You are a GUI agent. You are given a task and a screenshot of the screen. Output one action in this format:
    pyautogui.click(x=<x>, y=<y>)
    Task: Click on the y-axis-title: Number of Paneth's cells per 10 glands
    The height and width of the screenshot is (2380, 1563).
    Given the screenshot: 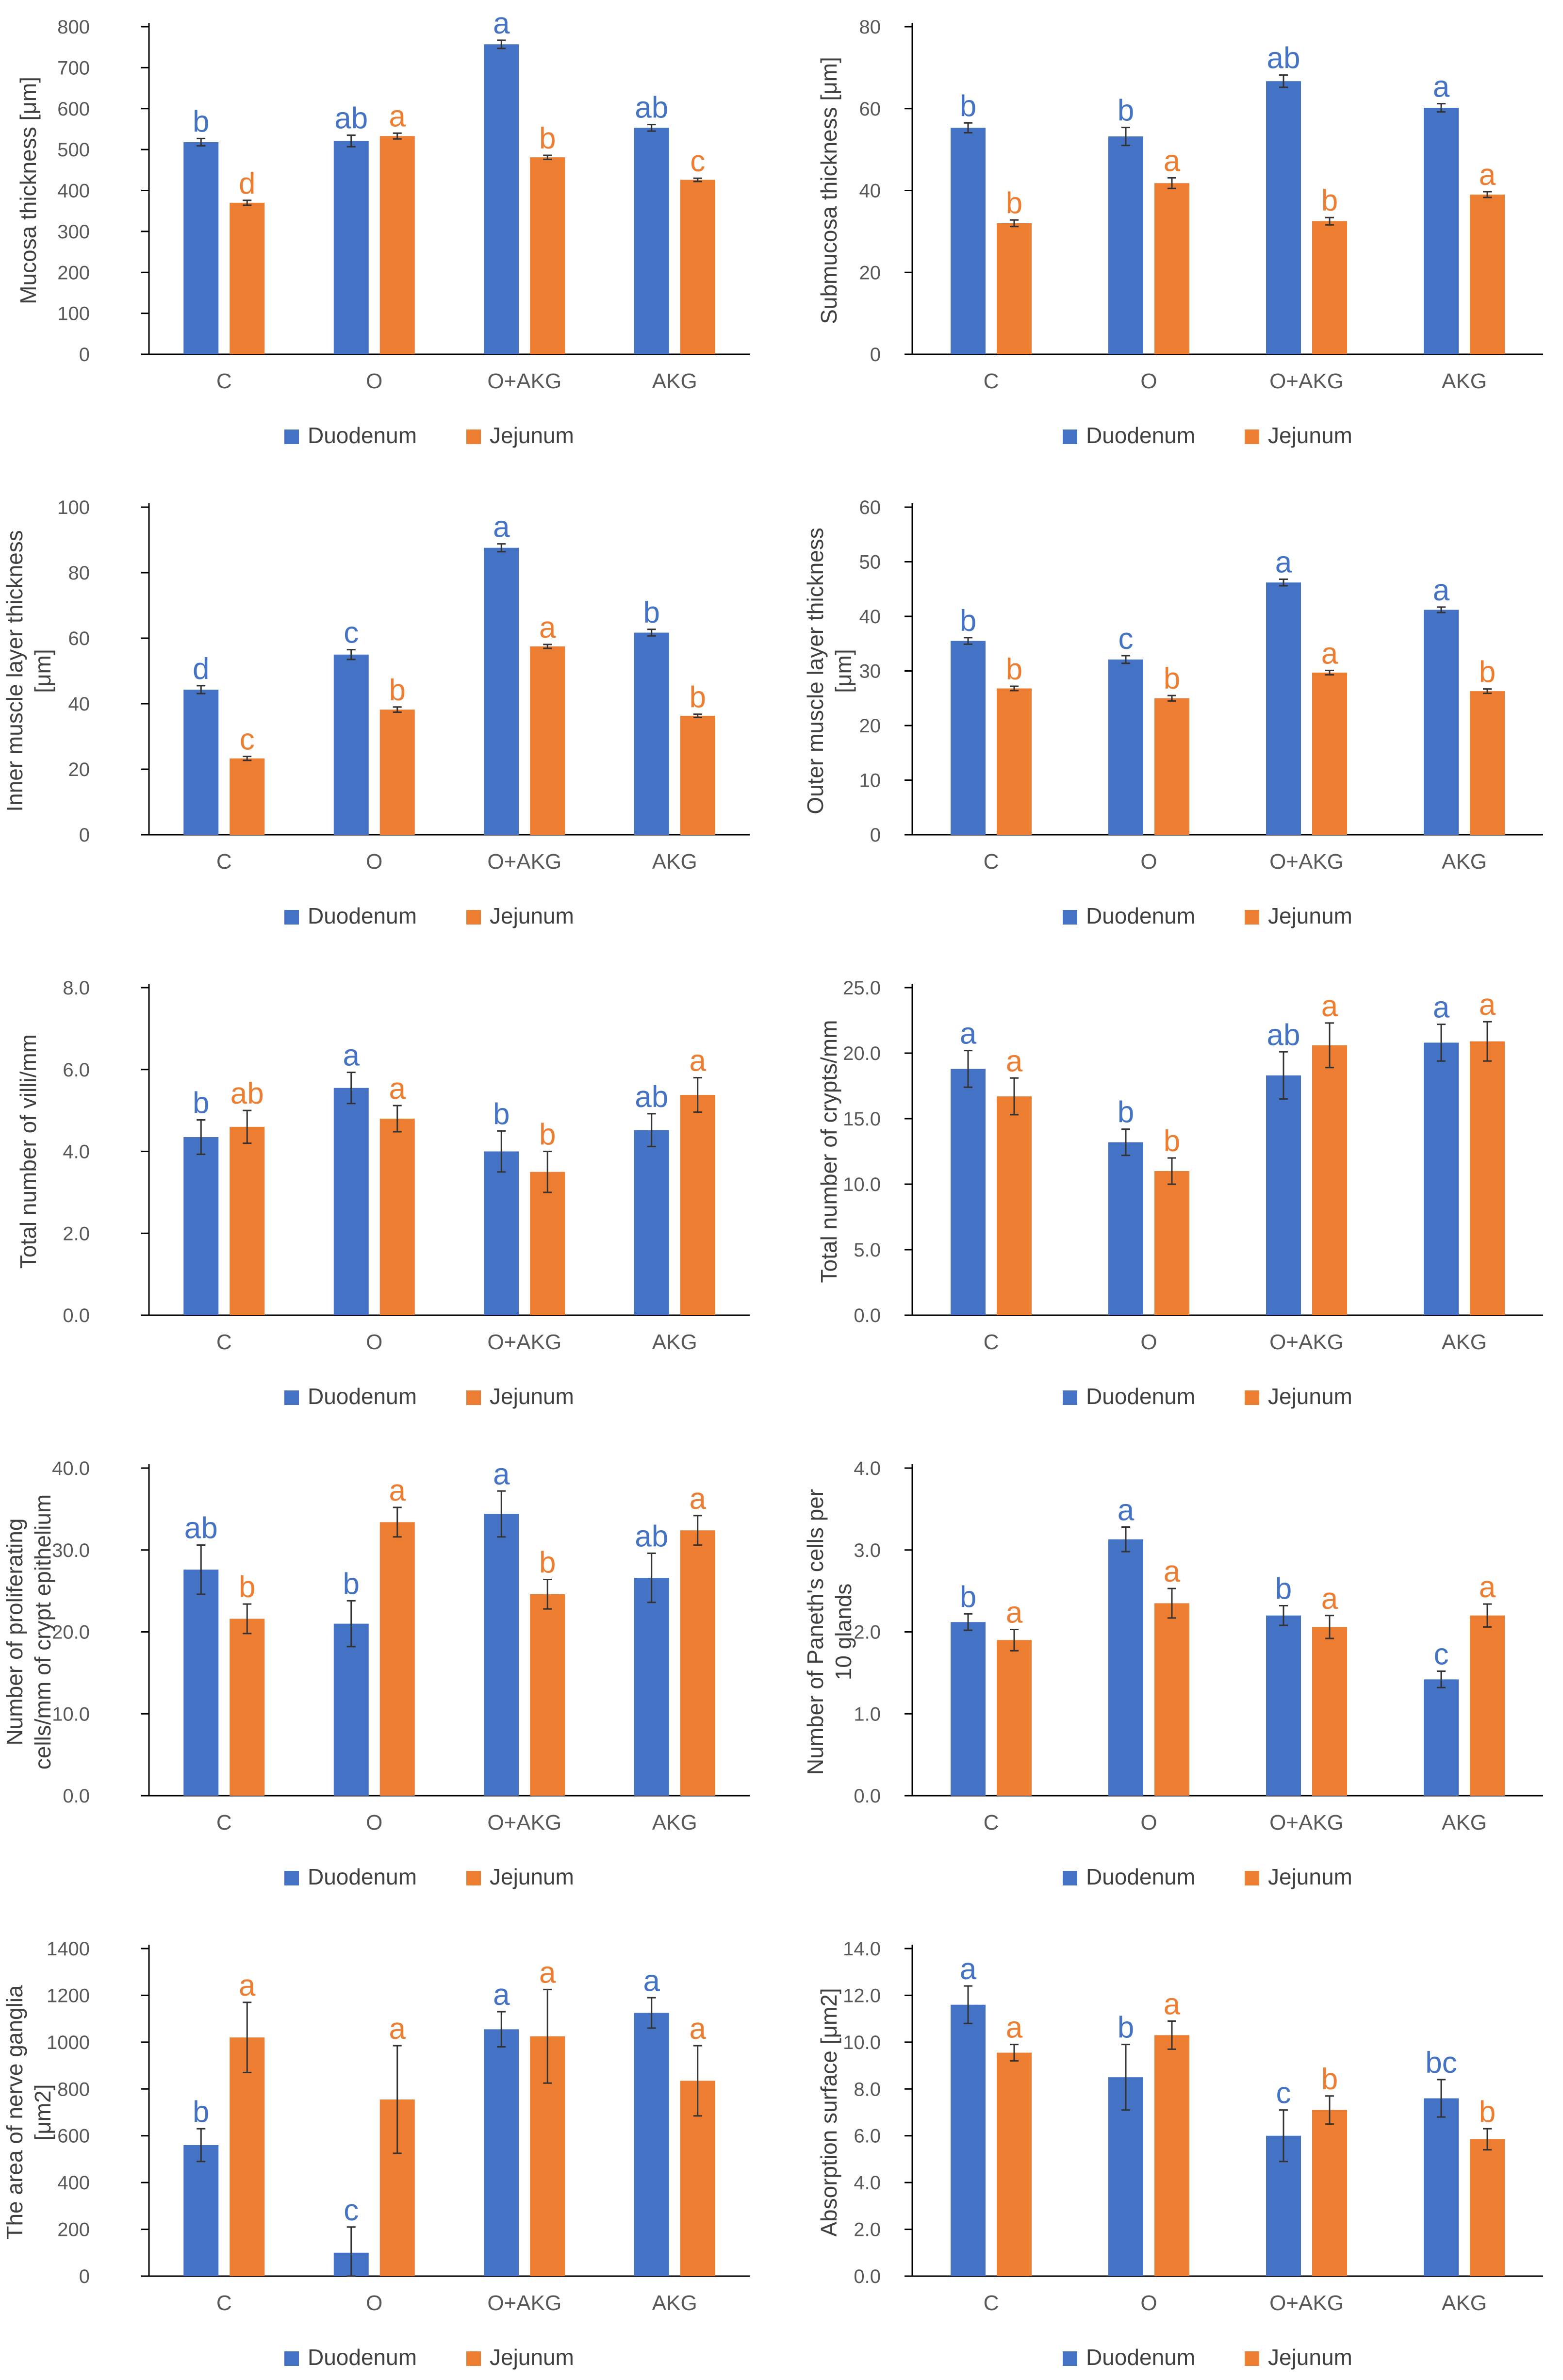 What is the action you would take?
    pyautogui.click(x=829, y=1632)
    